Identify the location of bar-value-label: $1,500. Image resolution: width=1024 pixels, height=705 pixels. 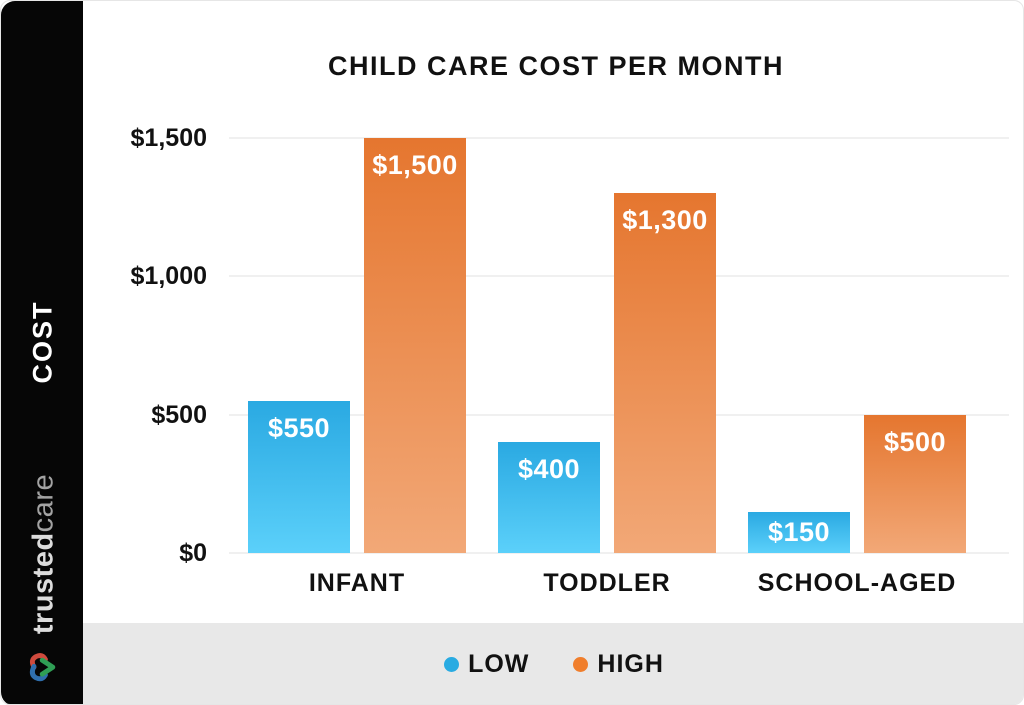
(415, 165).